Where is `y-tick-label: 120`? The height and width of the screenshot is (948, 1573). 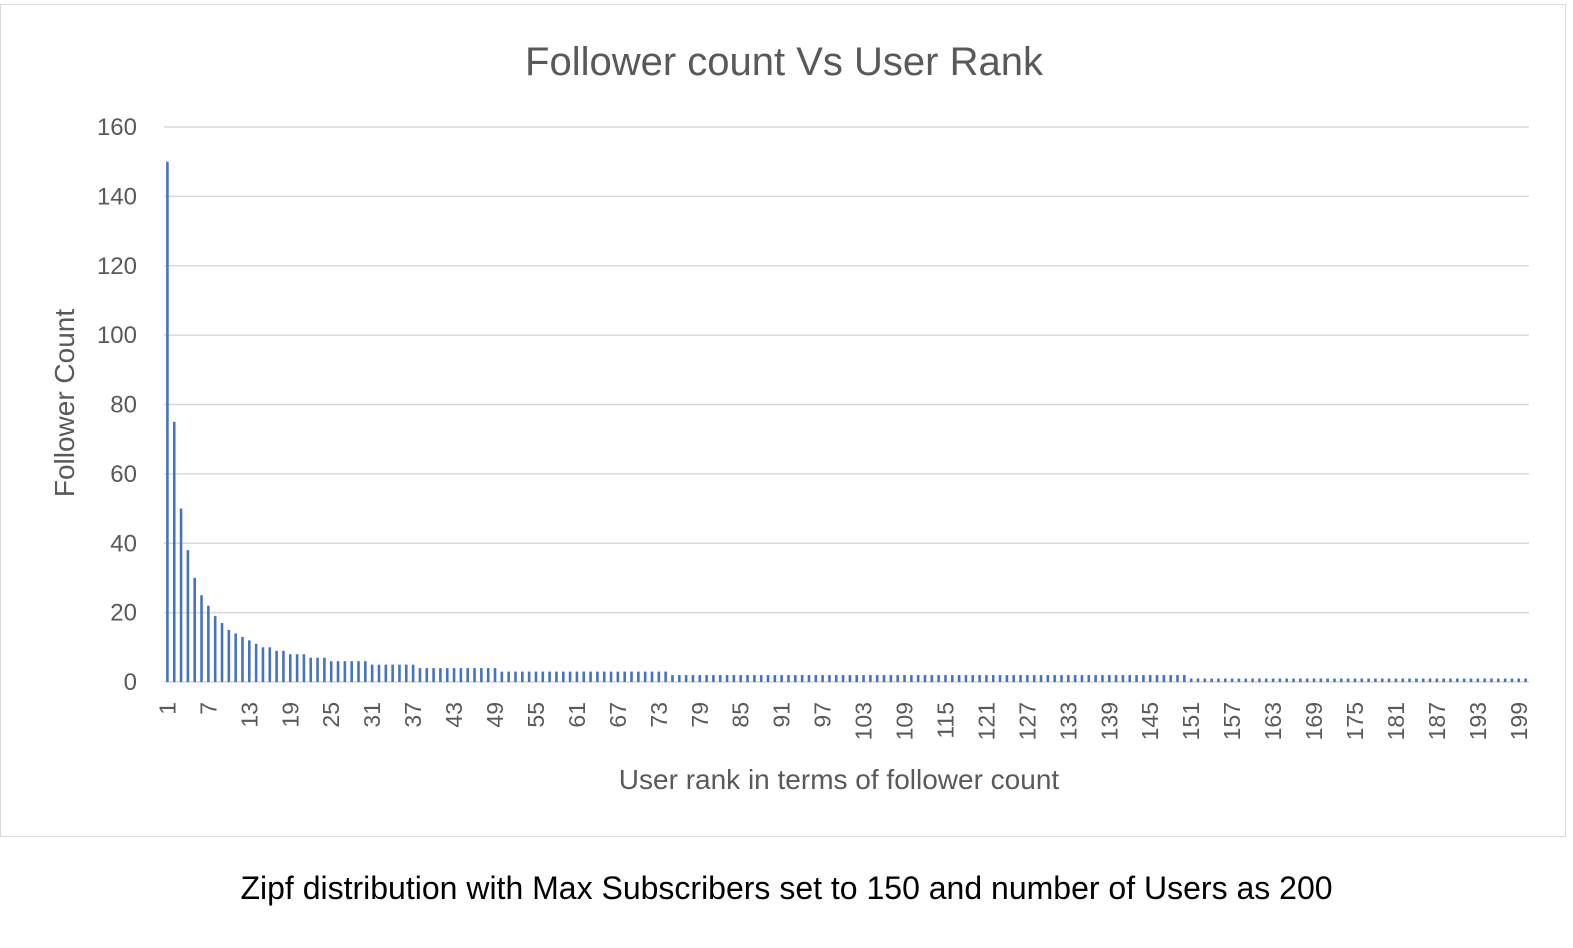
y-tick-label: 120 is located at coordinates (117, 266).